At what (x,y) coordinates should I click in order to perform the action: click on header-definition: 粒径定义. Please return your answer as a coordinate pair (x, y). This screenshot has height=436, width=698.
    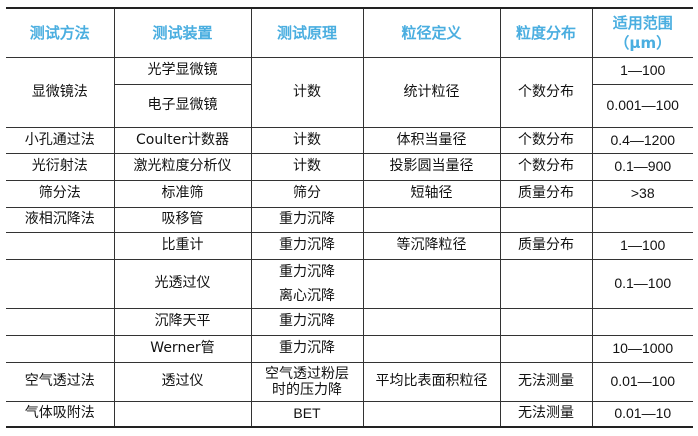
    Looking at the image, I should click on (431, 32).